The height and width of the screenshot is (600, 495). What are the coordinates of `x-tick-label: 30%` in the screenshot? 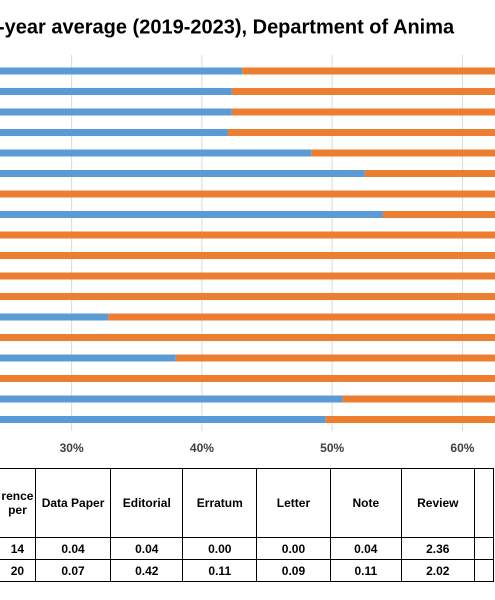 It's located at (72, 448).